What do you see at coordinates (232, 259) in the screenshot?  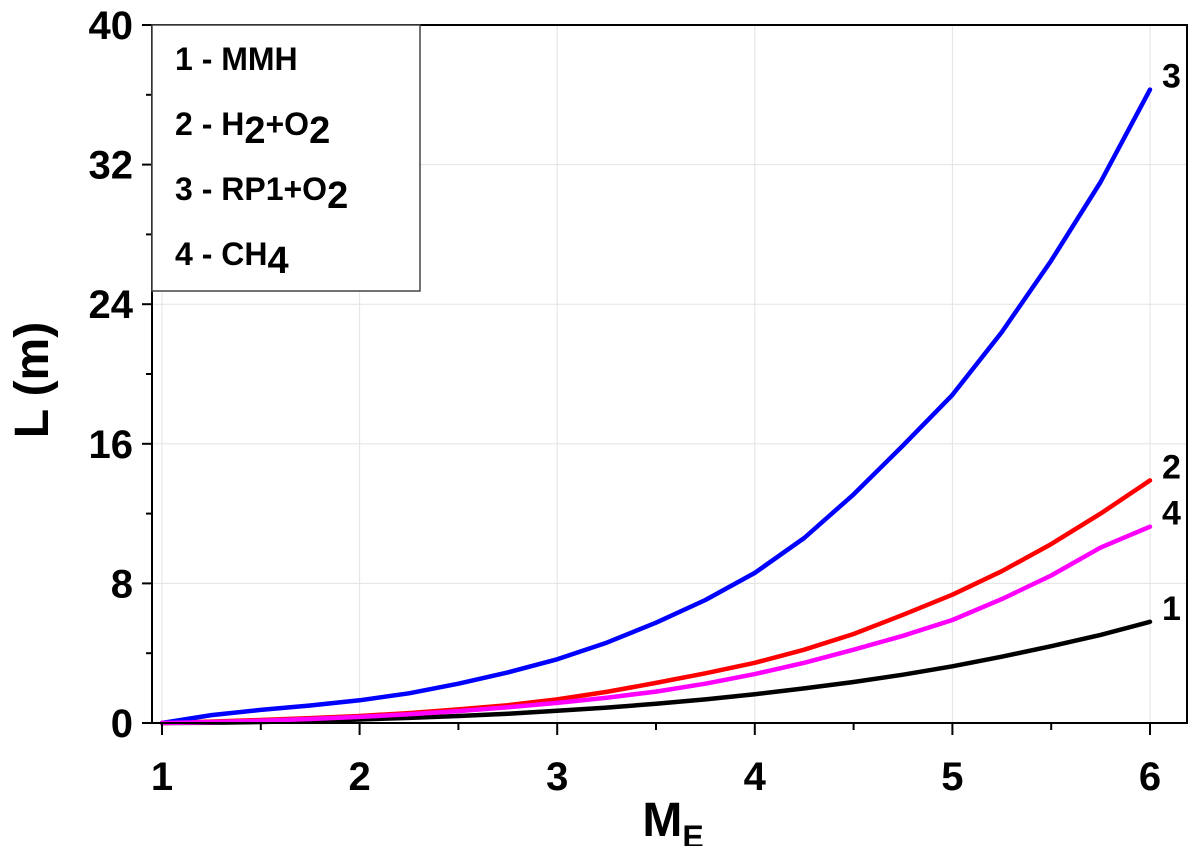 I see `legend-entry-4: 4 - CH4` at bounding box center [232, 259].